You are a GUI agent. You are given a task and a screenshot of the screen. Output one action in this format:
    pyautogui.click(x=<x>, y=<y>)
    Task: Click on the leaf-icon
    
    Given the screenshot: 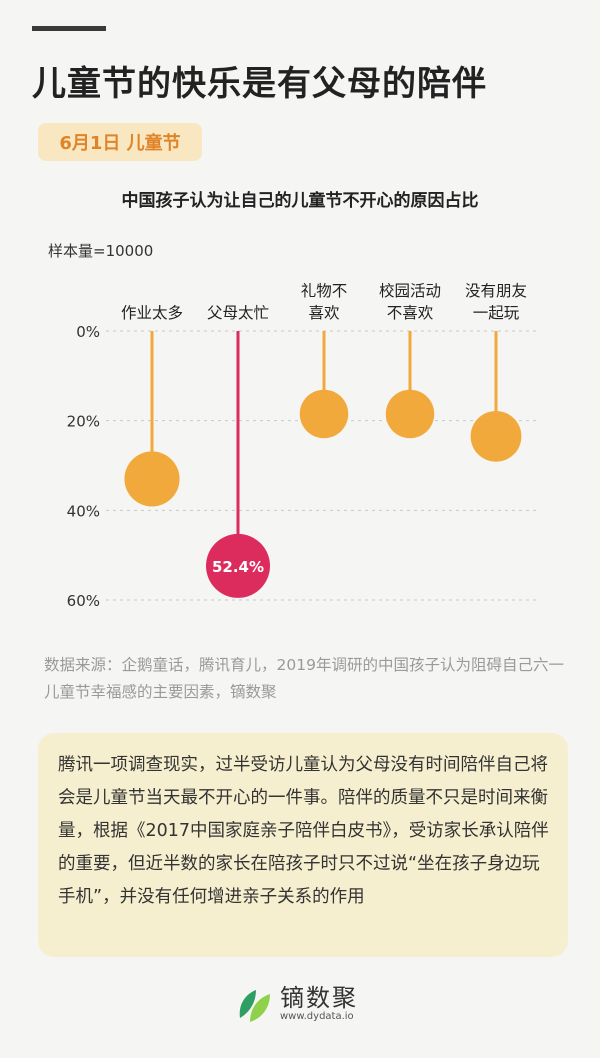 What is the action you would take?
    pyautogui.click(x=254, y=1006)
    